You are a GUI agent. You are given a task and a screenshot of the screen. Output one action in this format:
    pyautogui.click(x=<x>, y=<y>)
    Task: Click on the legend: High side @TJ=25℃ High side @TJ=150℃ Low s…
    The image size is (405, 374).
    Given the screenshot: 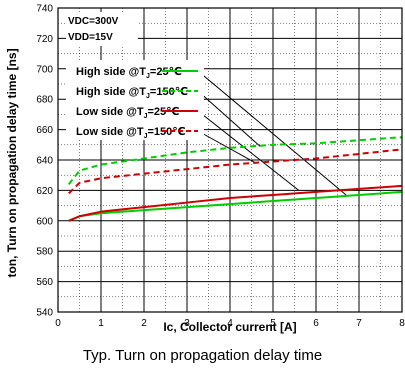 What is the action you would take?
    pyautogui.click(x=135, y=100)
    